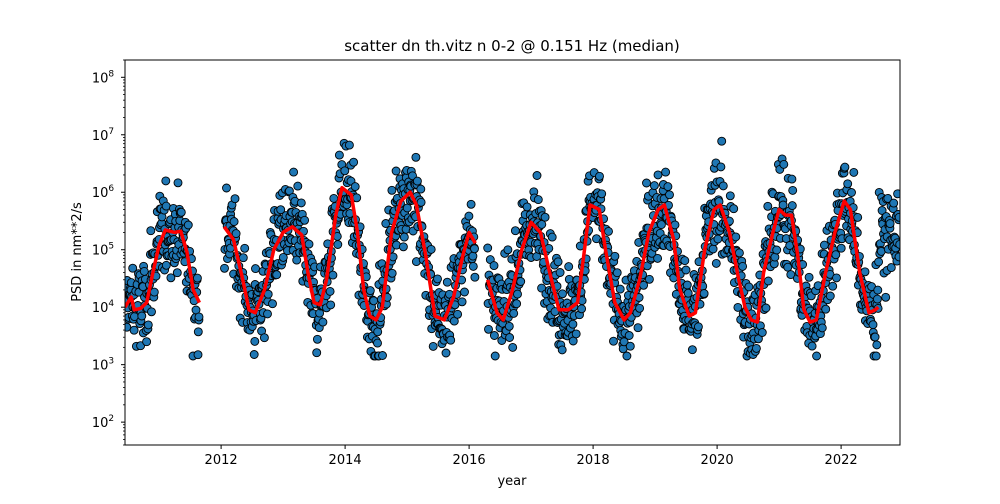 The image size is (1000, 504). Describe the element at coordinates (103, 307) in the screenshot. I see `y-tick-label: 10⁴` at that location.